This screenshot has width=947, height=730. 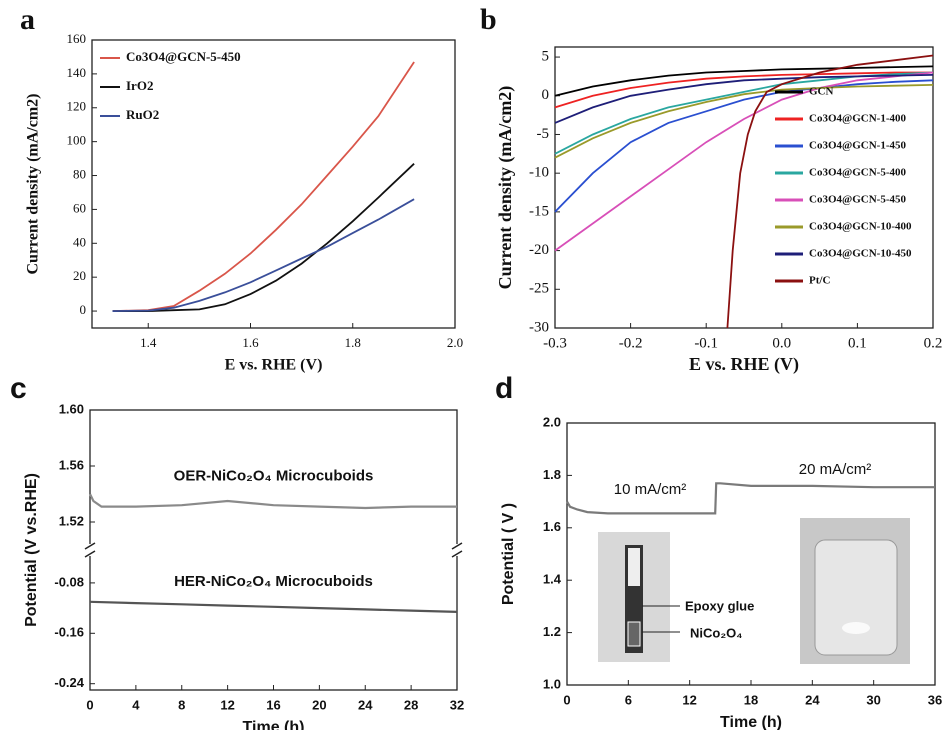 I want to click on y-tick-label: 1.2, so click(x=552, y=631).